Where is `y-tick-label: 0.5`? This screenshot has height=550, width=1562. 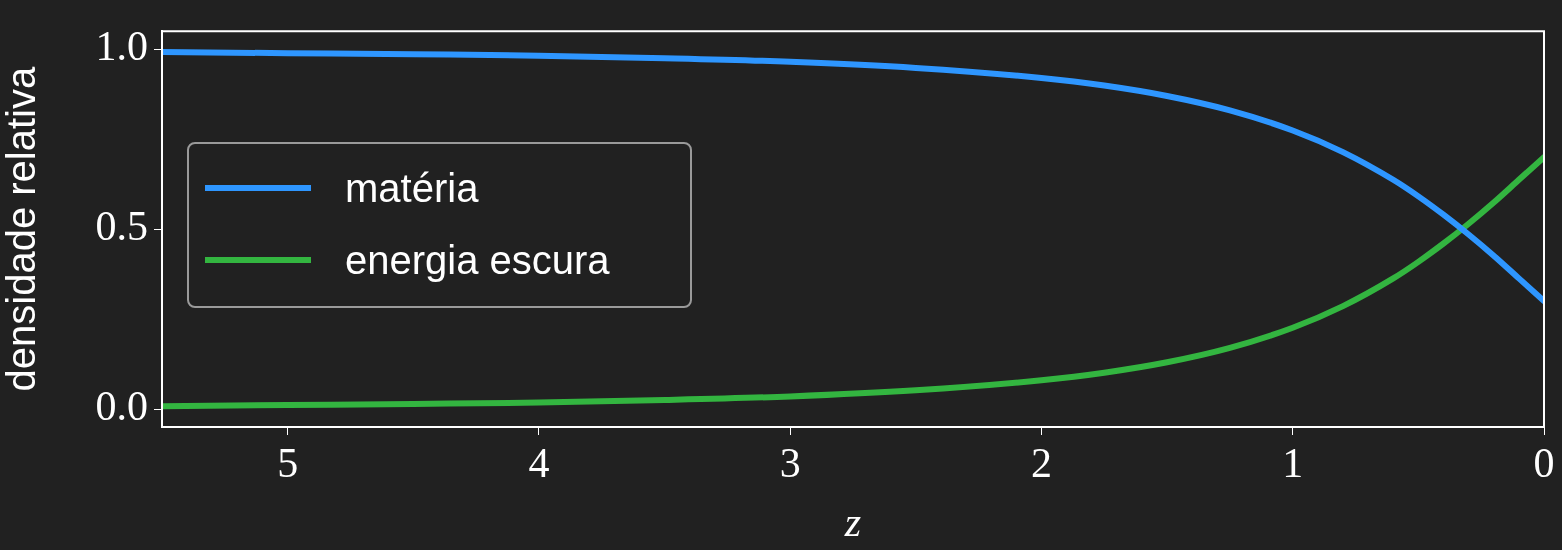 y-tick-label: 0.5 is located at coordinates (121, 226).